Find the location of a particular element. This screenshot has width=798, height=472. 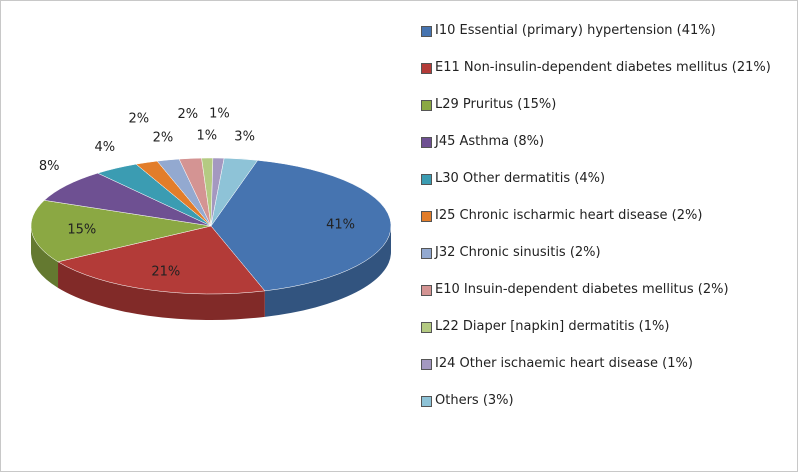

legend-entry: I25 Chronic ischarmic heart disease (2%) is located at coordinates (606, 226).